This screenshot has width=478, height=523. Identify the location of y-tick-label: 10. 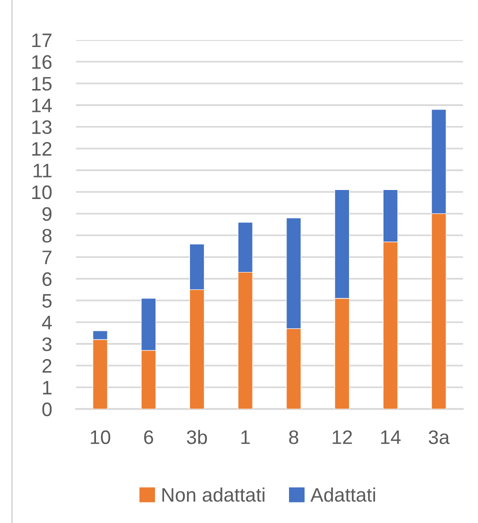
(42, 192).